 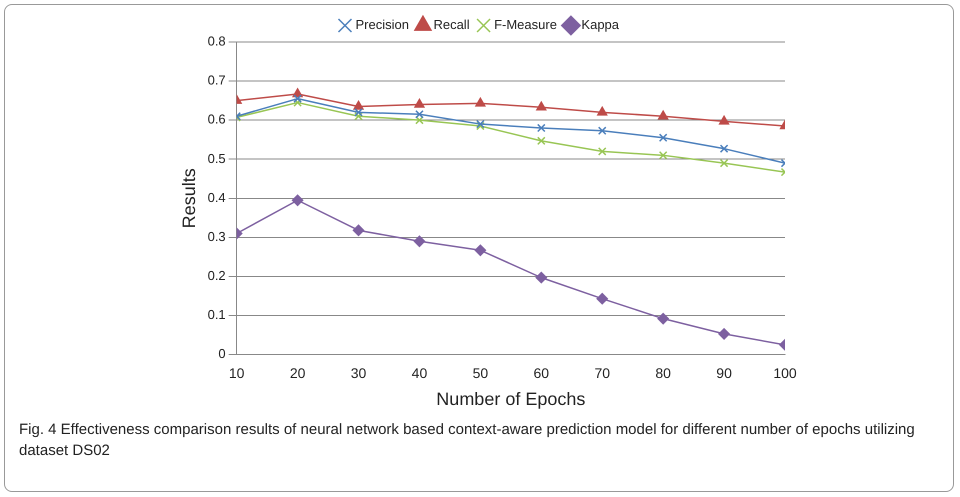 I want to click on y-tick-label: 0.2, so click(x=217, y=276).